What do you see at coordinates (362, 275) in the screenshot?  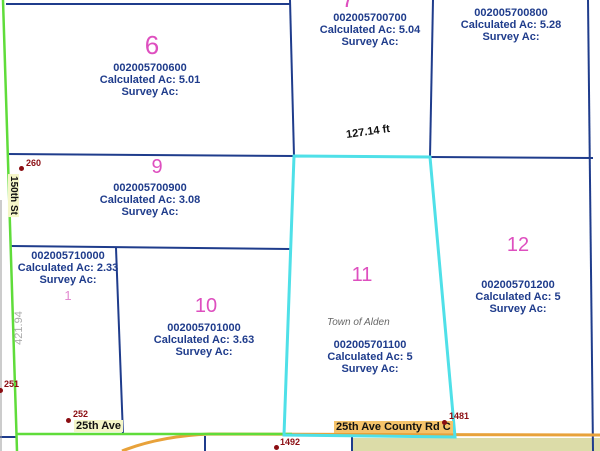 I see `parcel-number: 11` at bounding box center [362, 275].